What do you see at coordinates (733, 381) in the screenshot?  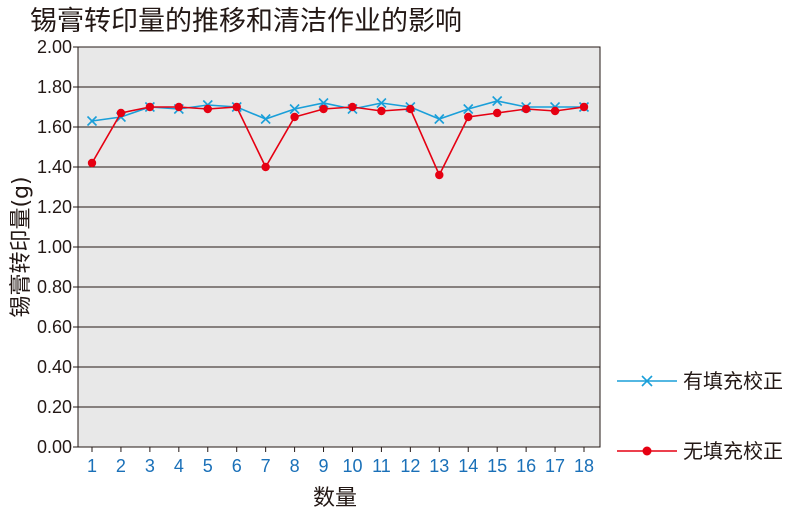 I see `legend-label: 有填充校正` at bounding box center [733, 381].